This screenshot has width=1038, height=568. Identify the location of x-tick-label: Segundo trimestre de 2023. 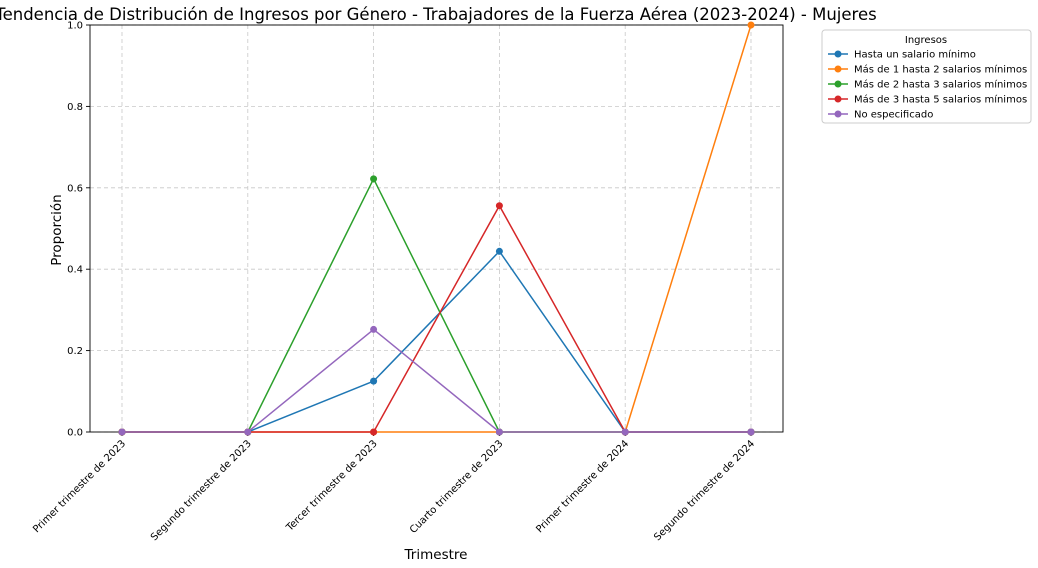
(201, 490).